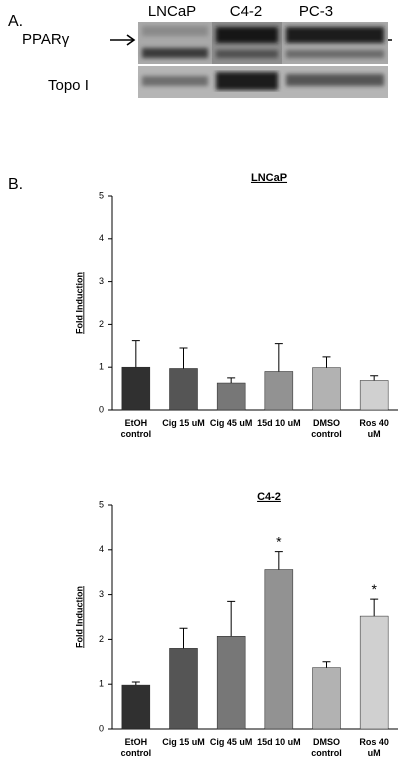 The image size is (400, 763). What do you see at coordinates (172, 11) in the screenshot?
I see `lane-label: LNCaP` at bounding box center [172, 11].